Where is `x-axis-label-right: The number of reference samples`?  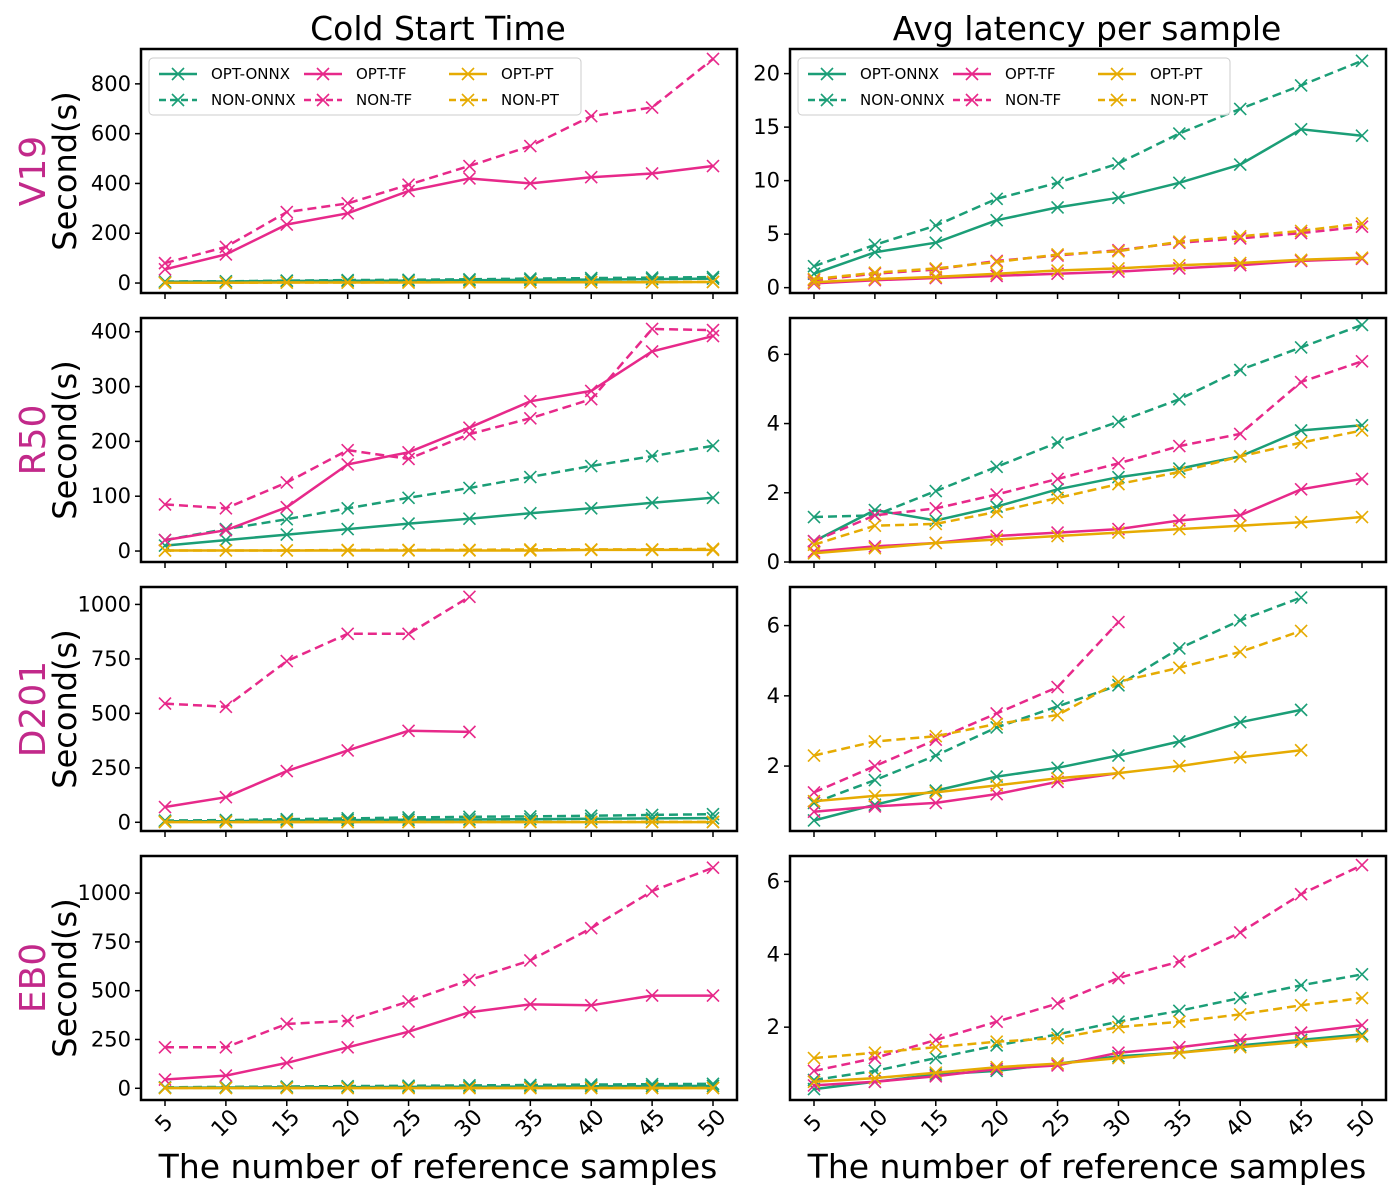
x-axis-label-right: The number of reference samples is located at coordinates (1087, 1166).